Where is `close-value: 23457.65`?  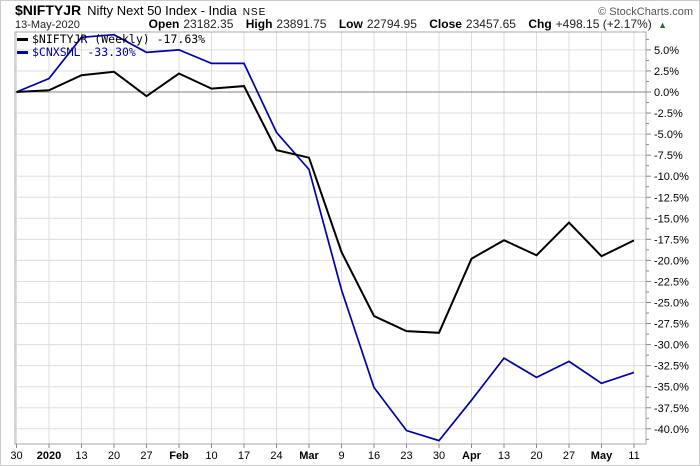
close-value: 23457.65 is located at coordinates (490, 24).